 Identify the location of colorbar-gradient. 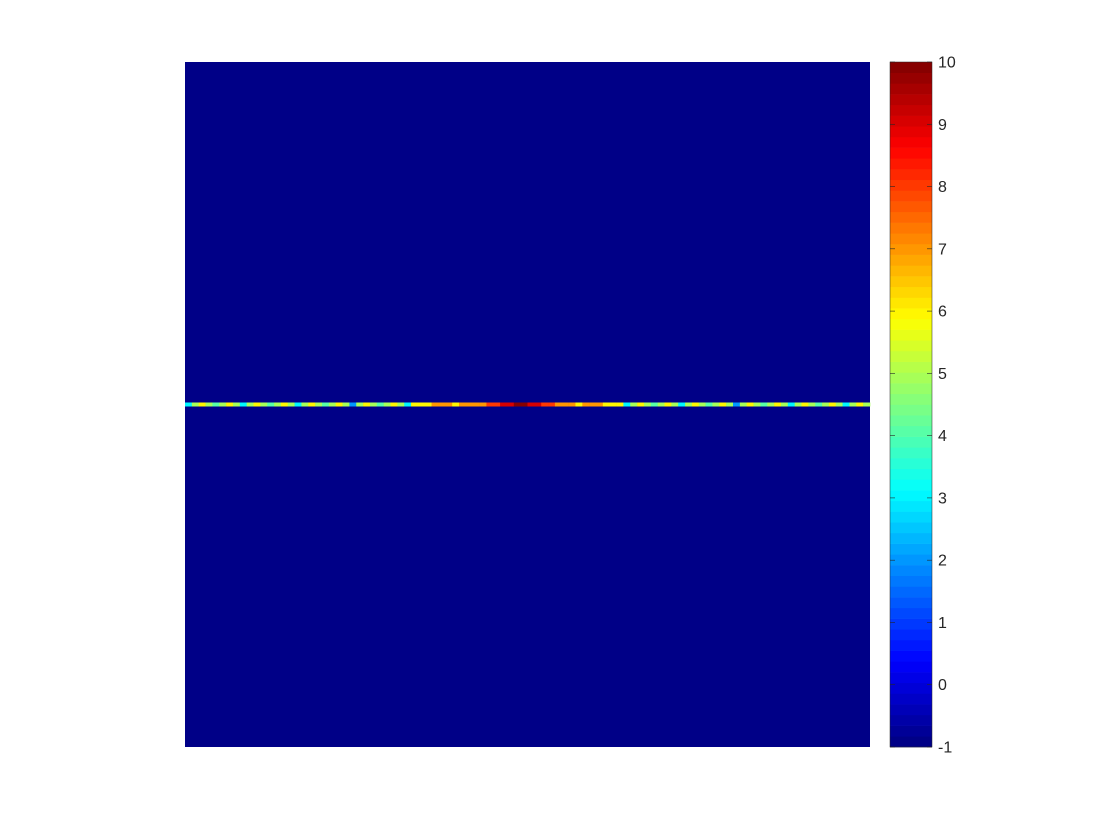
(911, 405).